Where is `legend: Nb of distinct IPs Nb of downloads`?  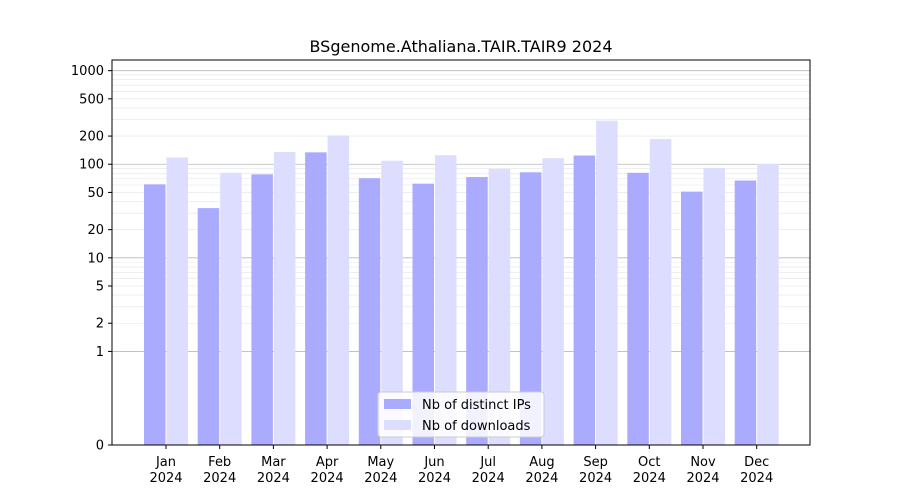
legend: Nb of distinct IPs Nb of downloads is located at coordinates (461, 414).